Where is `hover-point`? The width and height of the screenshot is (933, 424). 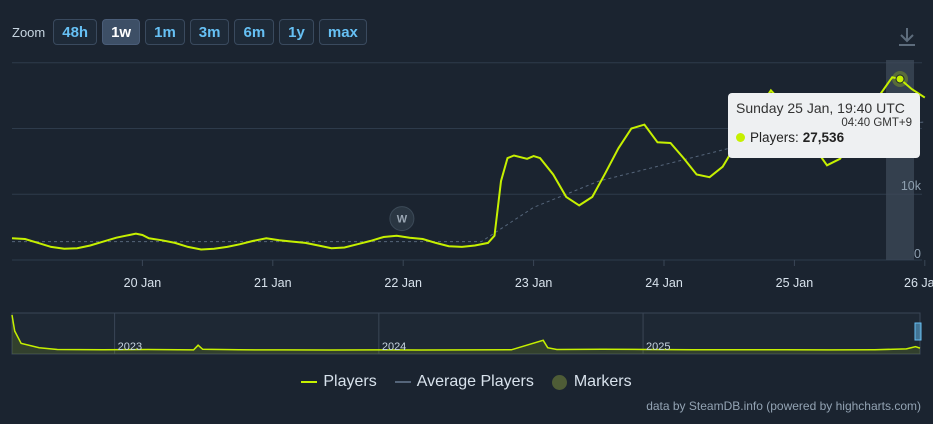 hover-point is located at coordinates (900, 79).